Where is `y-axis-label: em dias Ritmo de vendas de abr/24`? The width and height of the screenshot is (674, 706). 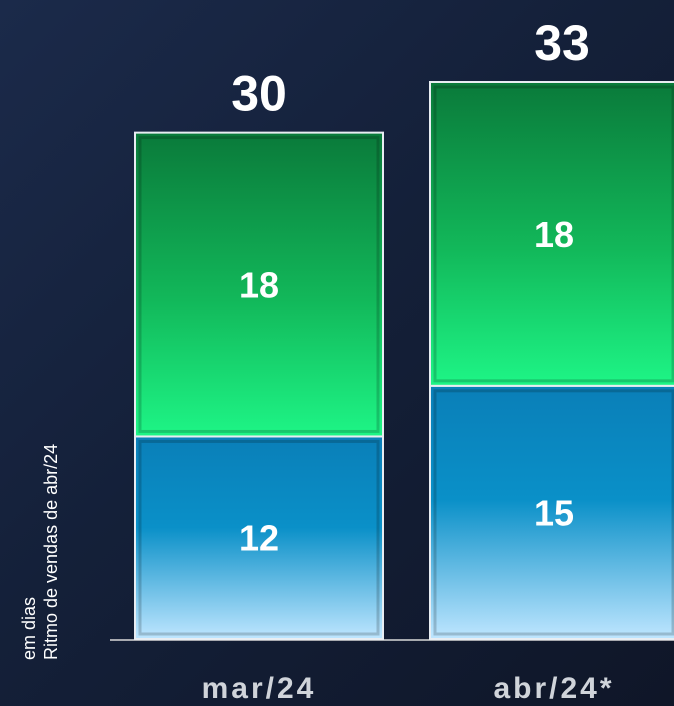 y-axis-label: em dias Ritmo de vendas de abr/24 is located at coordinates (40, 552).